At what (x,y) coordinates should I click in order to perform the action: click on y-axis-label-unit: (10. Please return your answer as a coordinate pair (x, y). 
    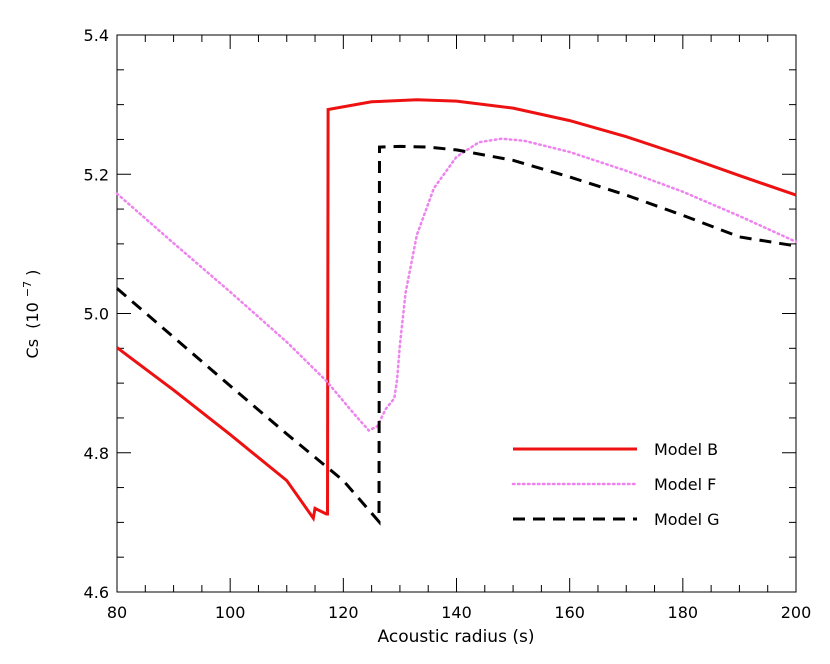
    Looking at the image, I should click on (32, 315).